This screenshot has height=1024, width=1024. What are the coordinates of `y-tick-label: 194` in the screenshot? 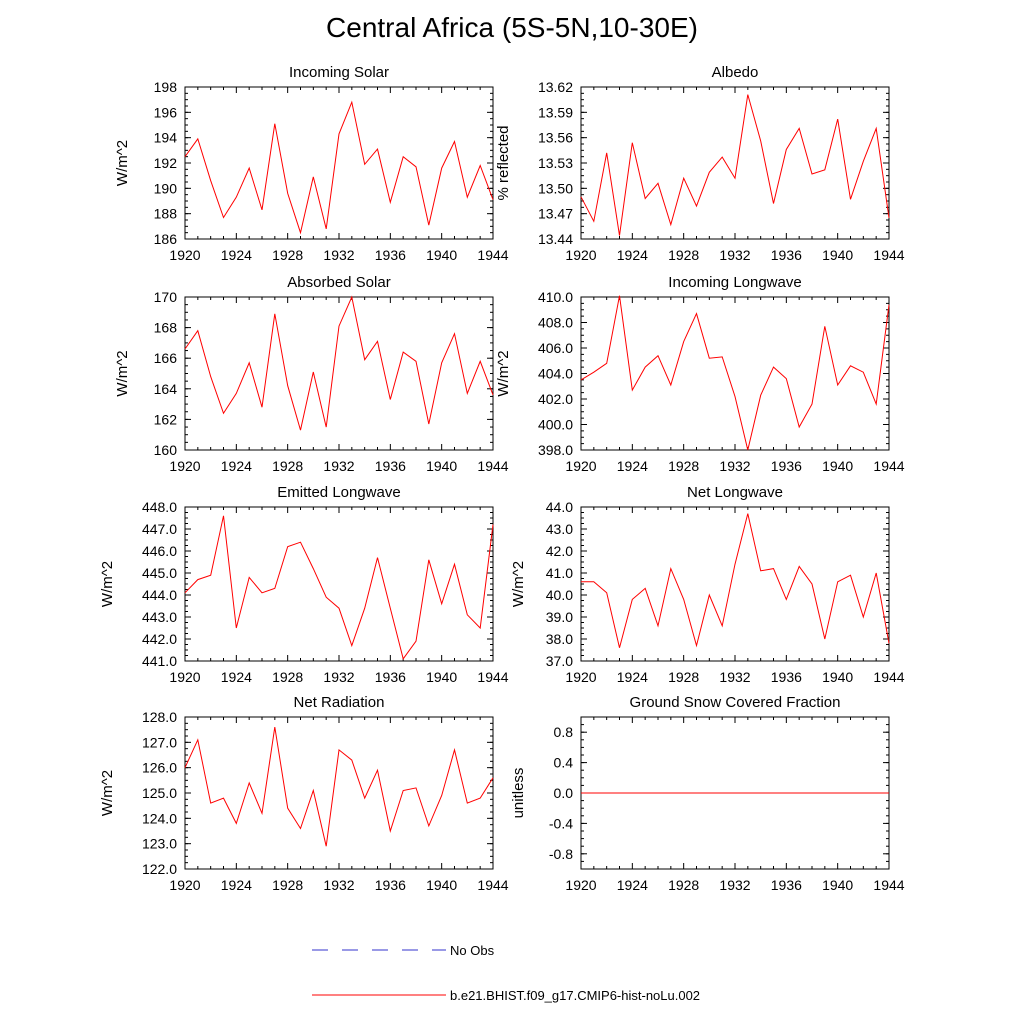 It's located at (166, 138).